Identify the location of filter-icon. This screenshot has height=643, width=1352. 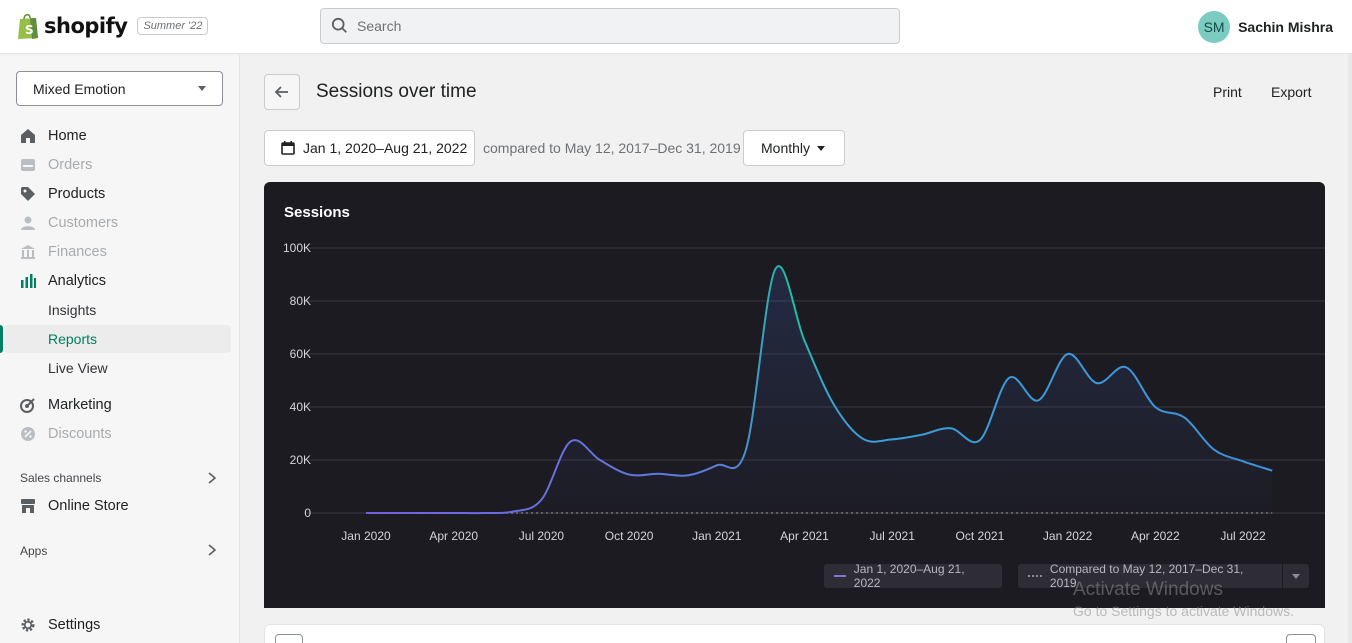
(289, 638).